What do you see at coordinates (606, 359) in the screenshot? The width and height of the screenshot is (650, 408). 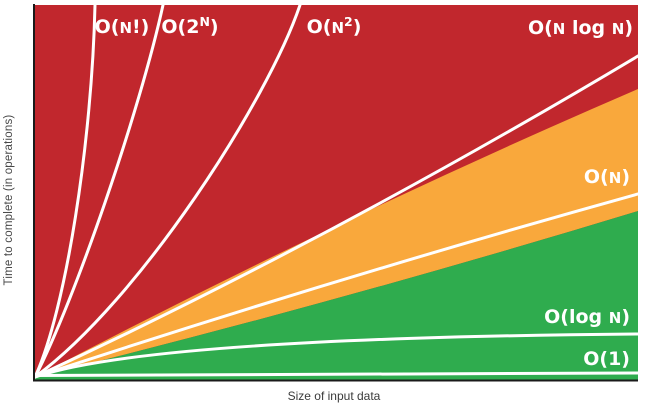 I see `curve-label-constant: O(1)` at bounding box center [606, 359].